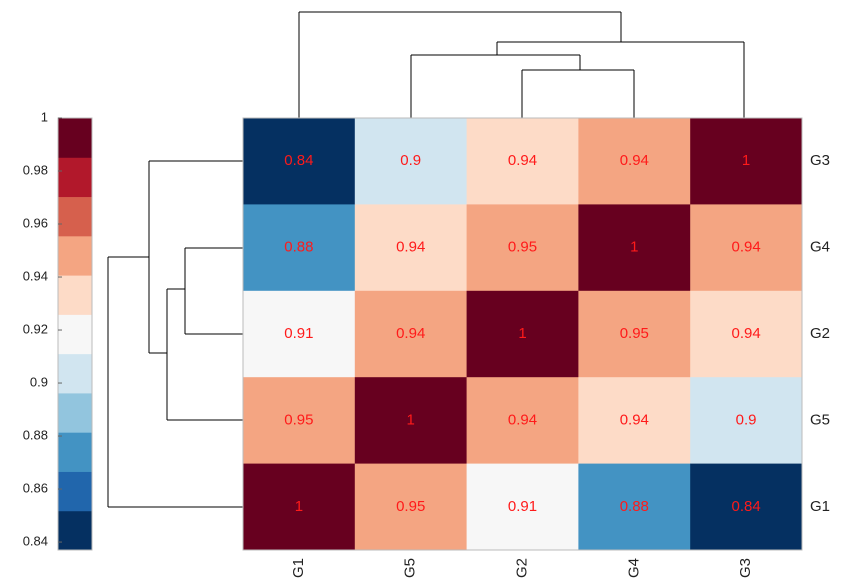 The height and width of the screenshot is (587, 841). I want to click on x-tick-label: G4, so click(633, 568).